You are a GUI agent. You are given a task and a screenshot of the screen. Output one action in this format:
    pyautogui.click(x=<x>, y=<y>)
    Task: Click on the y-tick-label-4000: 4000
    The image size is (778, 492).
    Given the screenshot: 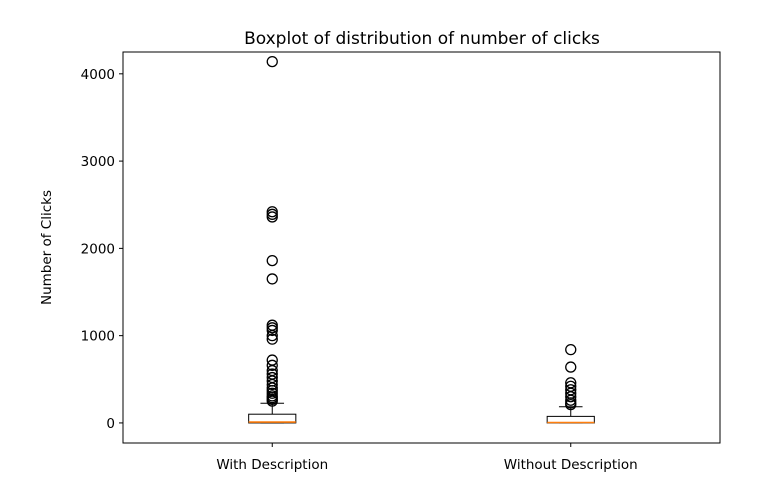 What is the action you would take?
    pyautogui.click(x=98, y=75)
    